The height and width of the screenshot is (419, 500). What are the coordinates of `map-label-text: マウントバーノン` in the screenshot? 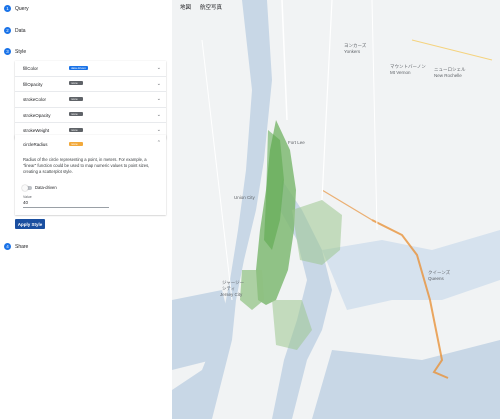 It's located at (408, 66).